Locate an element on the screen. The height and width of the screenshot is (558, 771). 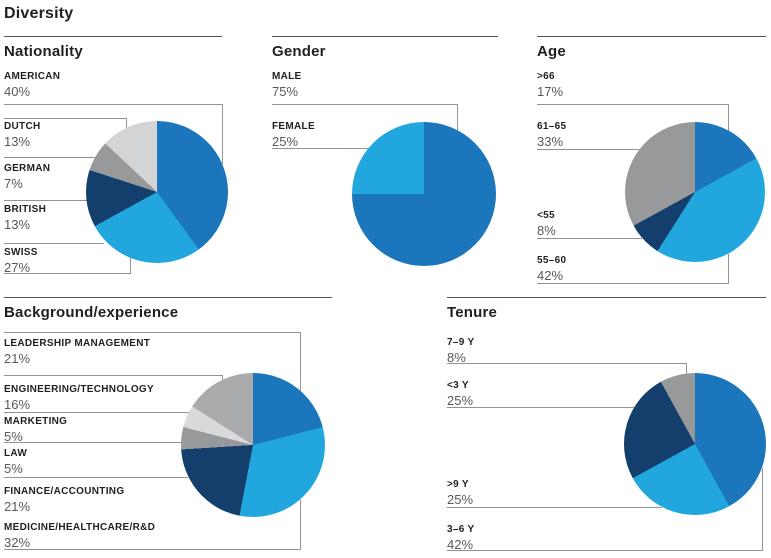
slice-label: DUTCH is located at coordinates (22, 126).